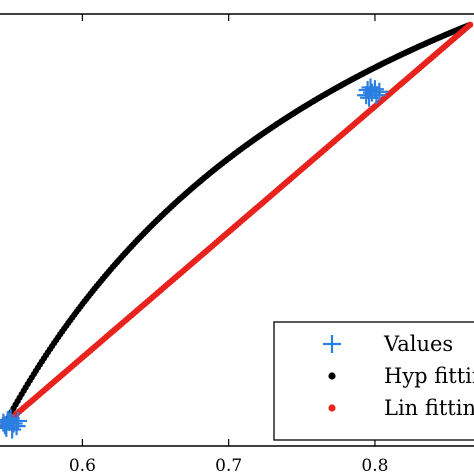  I want to click on legend-box, so click(373, 381).